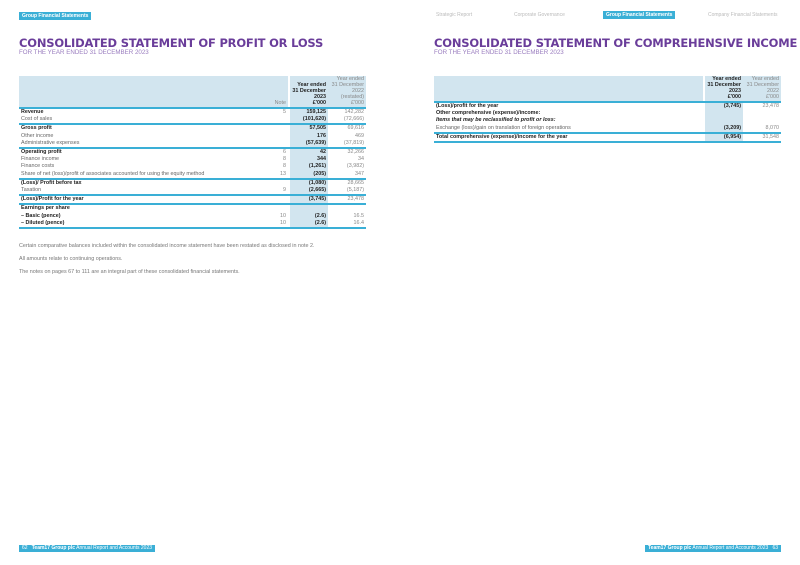 This screenshot has height=565, width=800. Describe the element at coordinates (308, 121) in the screenshot. I see `current-year-value: (101,620)` at that location.